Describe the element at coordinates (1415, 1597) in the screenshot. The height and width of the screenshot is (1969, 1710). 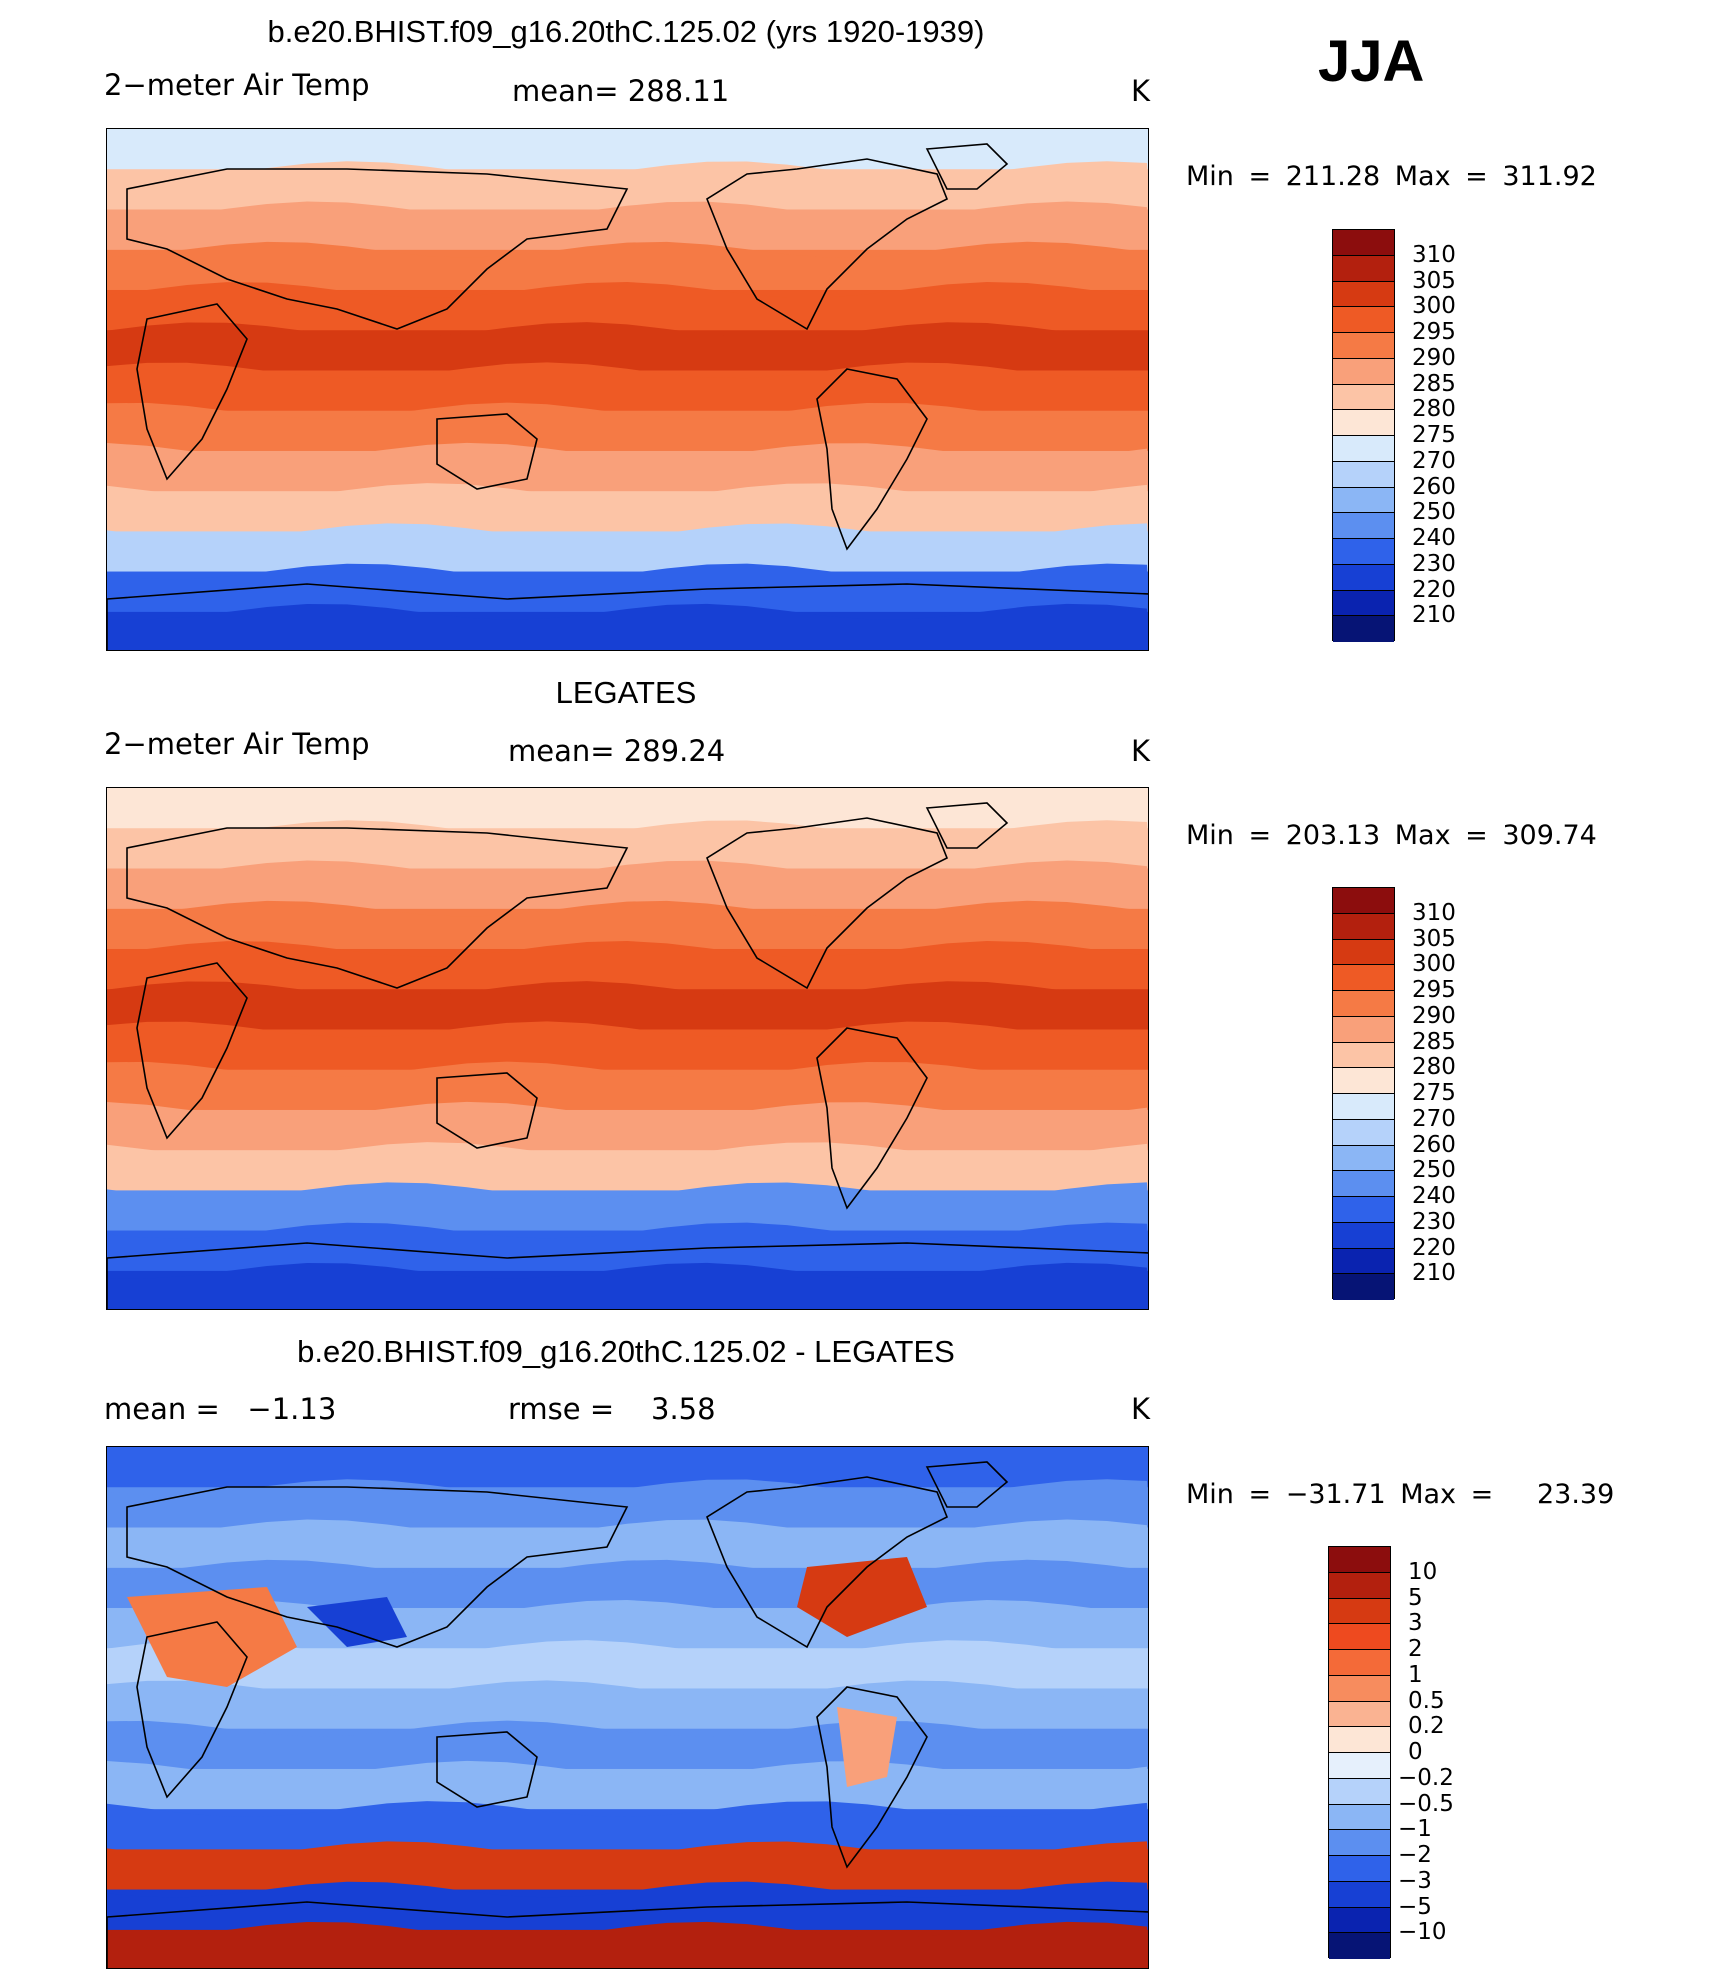
I see `colorbar-tick-label: 5` at that location.